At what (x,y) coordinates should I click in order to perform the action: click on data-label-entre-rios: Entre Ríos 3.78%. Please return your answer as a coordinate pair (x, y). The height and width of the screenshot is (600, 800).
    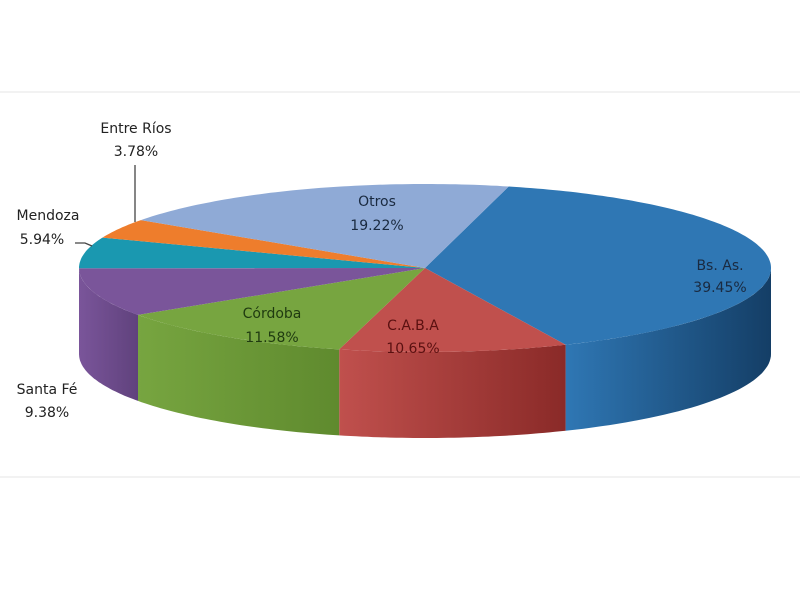
    Looking at the image, I should click on (135, 140).